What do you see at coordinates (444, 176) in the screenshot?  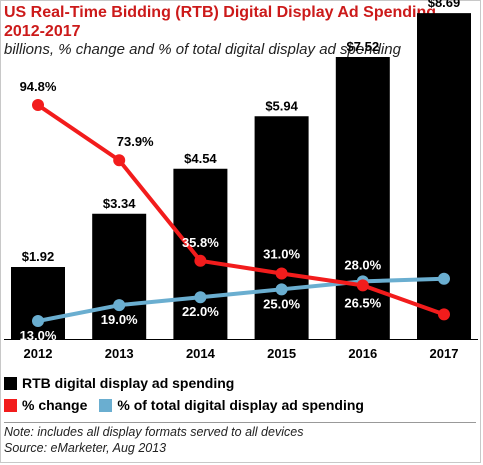 I see `bar-2017` at bounding box center [444, 176].